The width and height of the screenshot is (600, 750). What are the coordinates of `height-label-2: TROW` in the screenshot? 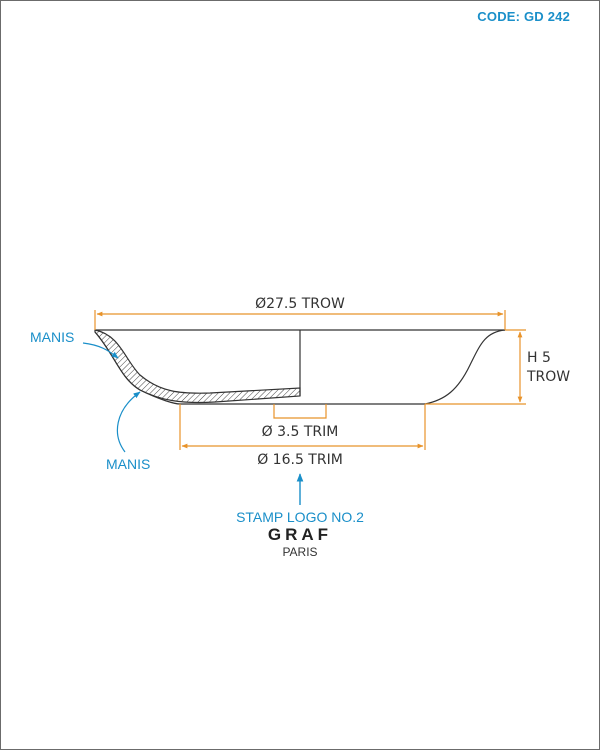 It's located at (548, 377).